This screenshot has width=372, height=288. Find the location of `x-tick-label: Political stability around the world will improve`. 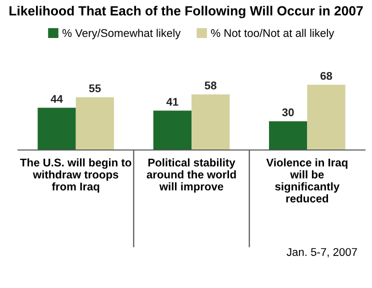

x-tick-label: Political stability around the world will improve is located at coordinates (191, 175).